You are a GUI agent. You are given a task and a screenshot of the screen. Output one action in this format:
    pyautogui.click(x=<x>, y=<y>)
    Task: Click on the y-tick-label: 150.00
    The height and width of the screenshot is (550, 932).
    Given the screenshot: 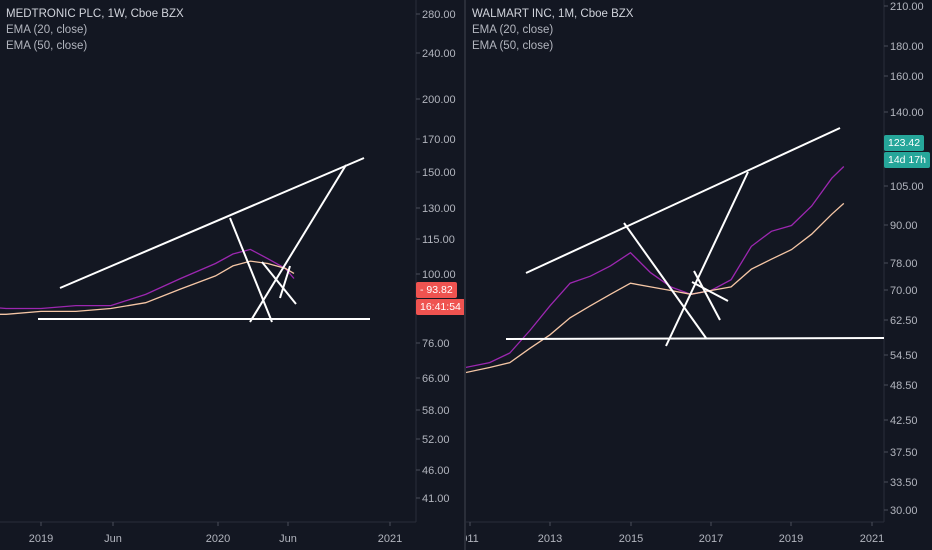 What is the action you would take?
    pyautogui.click(x=439, y=173)
    